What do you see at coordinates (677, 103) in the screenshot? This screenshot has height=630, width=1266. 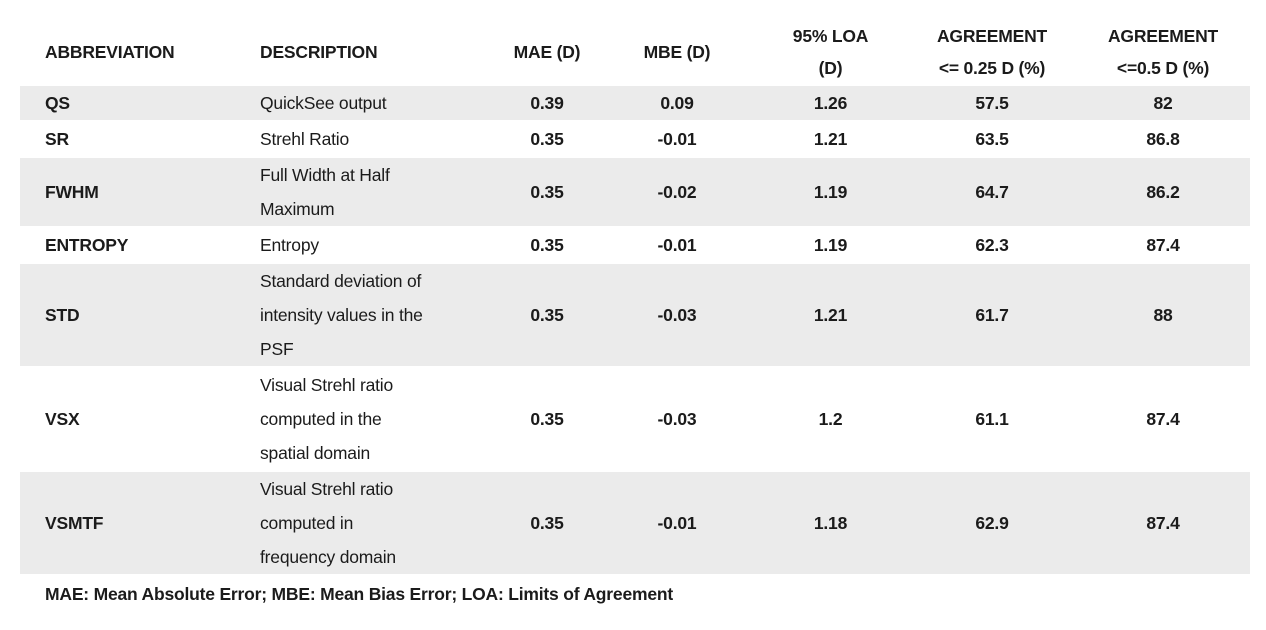 I see `cell-mbe: 0.09` at bounding box center [677, 103].